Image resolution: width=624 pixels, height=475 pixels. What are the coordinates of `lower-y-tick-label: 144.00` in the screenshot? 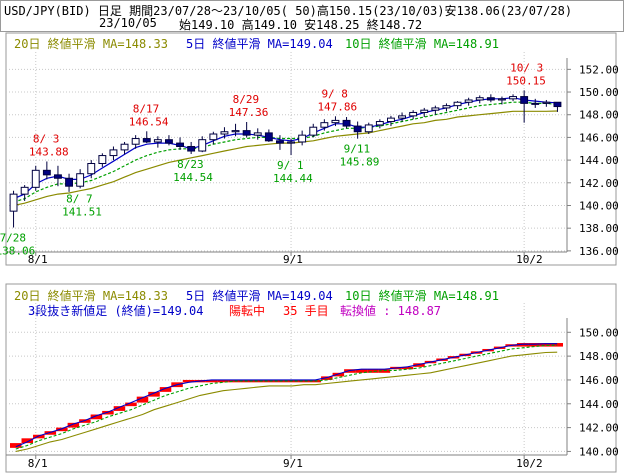 It's located at (599, 404).